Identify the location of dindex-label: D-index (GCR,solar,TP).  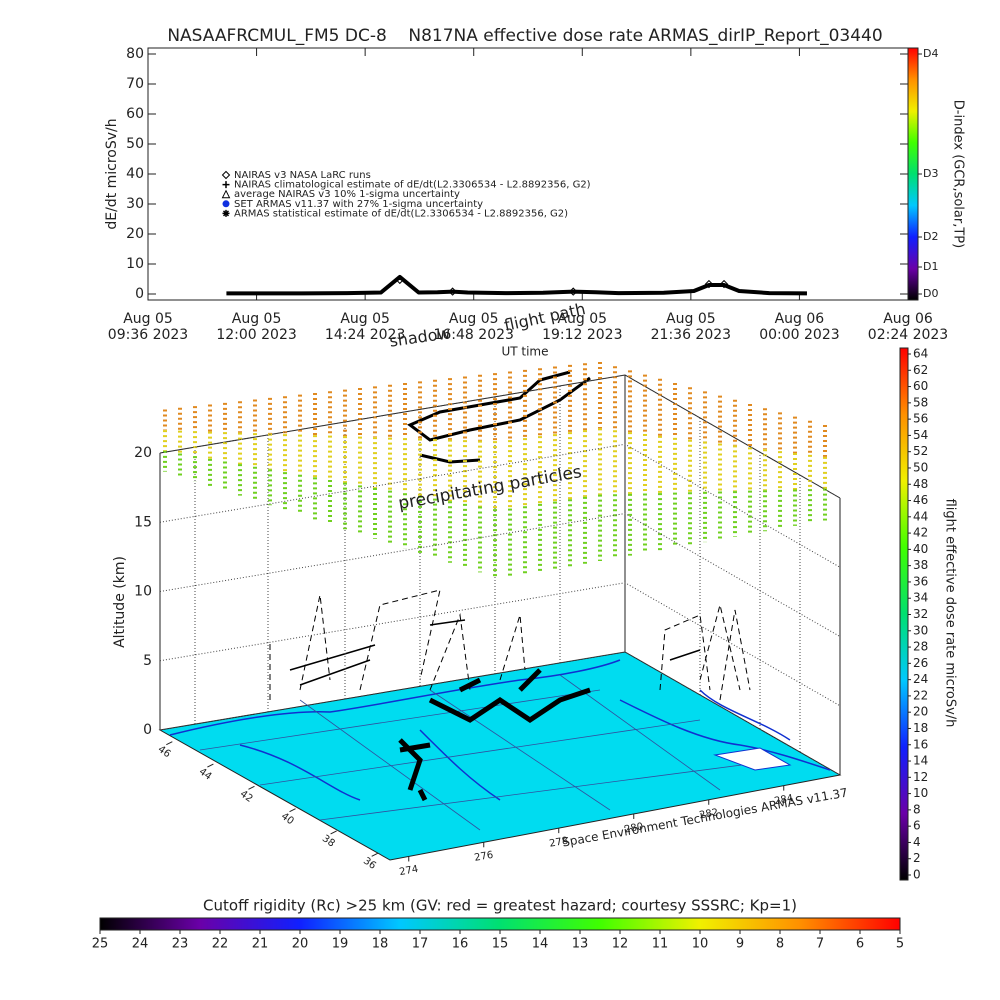
(958, 174).